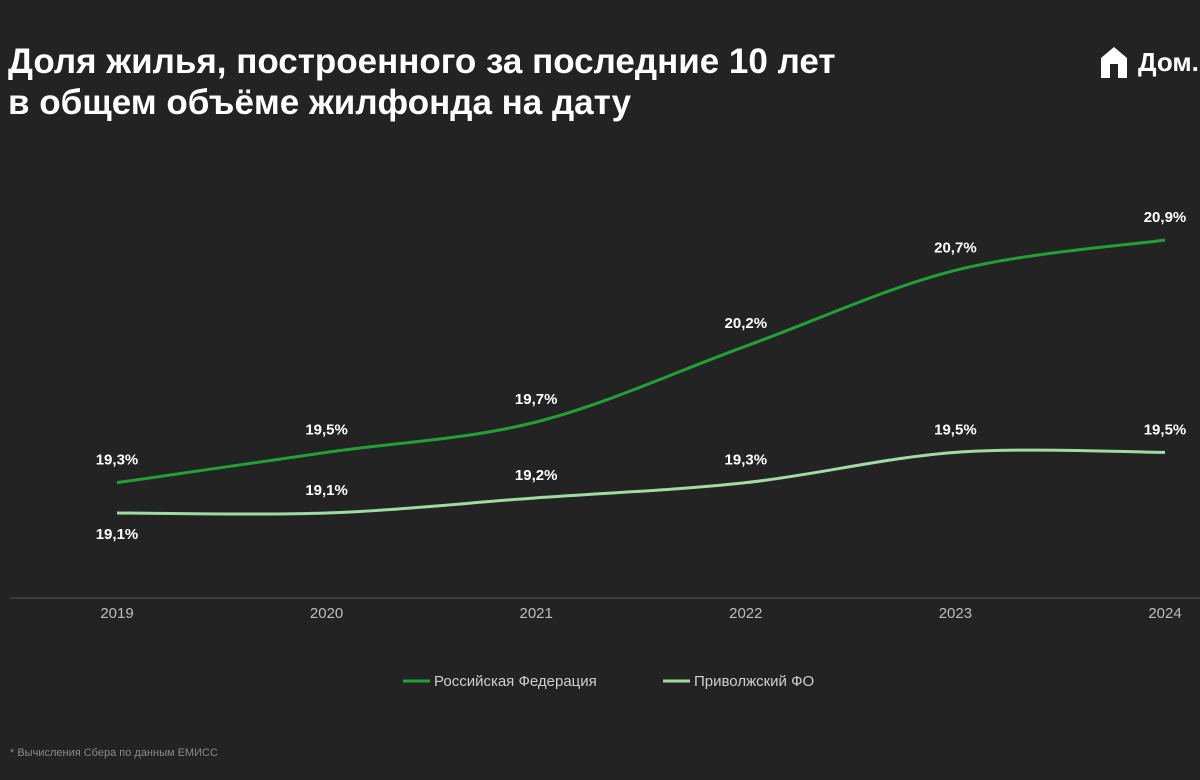 The height and width of the screenshot is (780, 1200). Describe the element at coordinates (955, 613) in the screenshot. I see `x-tick-label: 2023` at that location.